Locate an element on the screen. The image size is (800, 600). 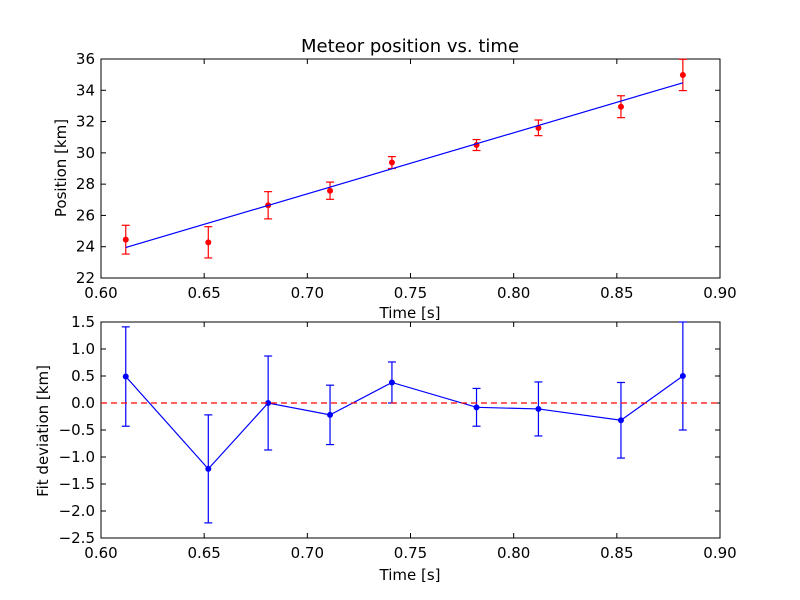
position-y-tick-label: 36 is located at coordinates (85, 59).